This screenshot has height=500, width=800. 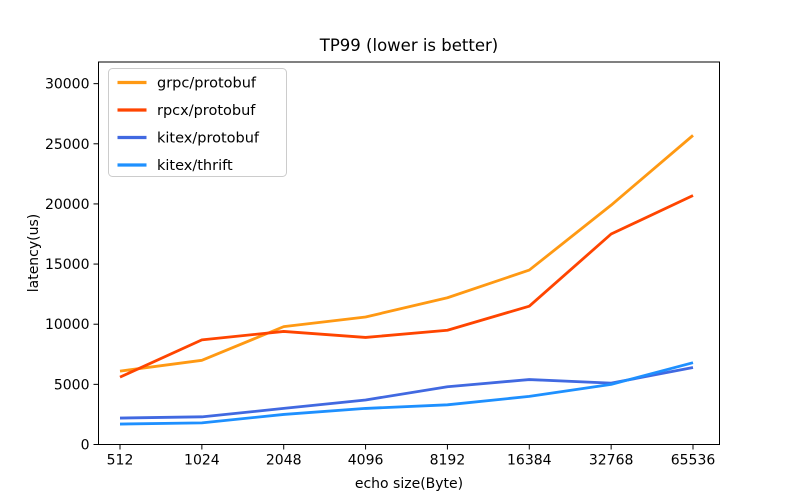 What do you see at coordinates (206, 111) in the screenshot?
I see `legend-label: rpcx/protobuf` at bounding box center [206, 111].